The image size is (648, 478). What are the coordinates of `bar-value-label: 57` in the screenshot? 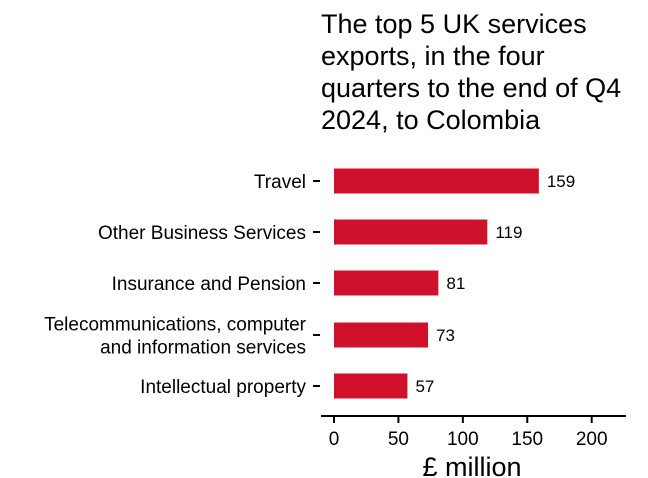 It's located at (424, 386).